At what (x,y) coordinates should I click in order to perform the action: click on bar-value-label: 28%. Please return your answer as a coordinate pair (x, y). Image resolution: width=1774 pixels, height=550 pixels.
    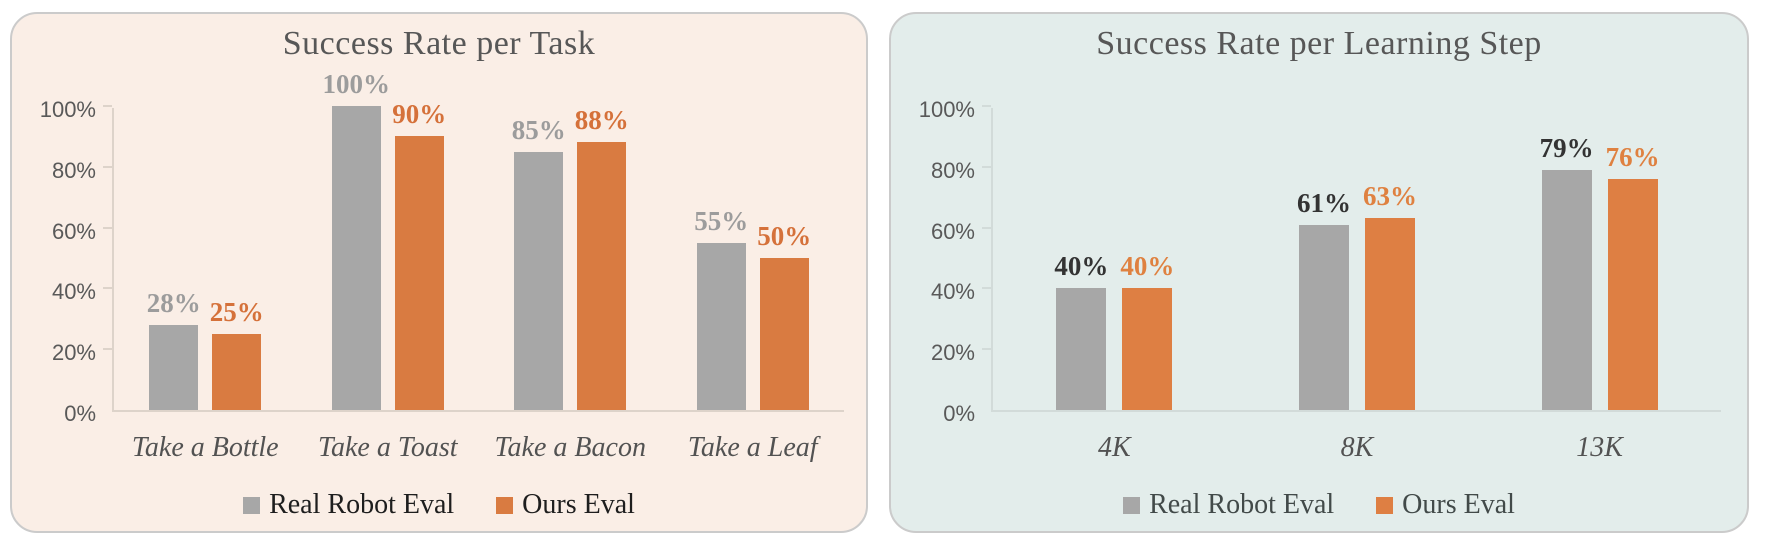
    Looking at the image, I should click on (173, 302).